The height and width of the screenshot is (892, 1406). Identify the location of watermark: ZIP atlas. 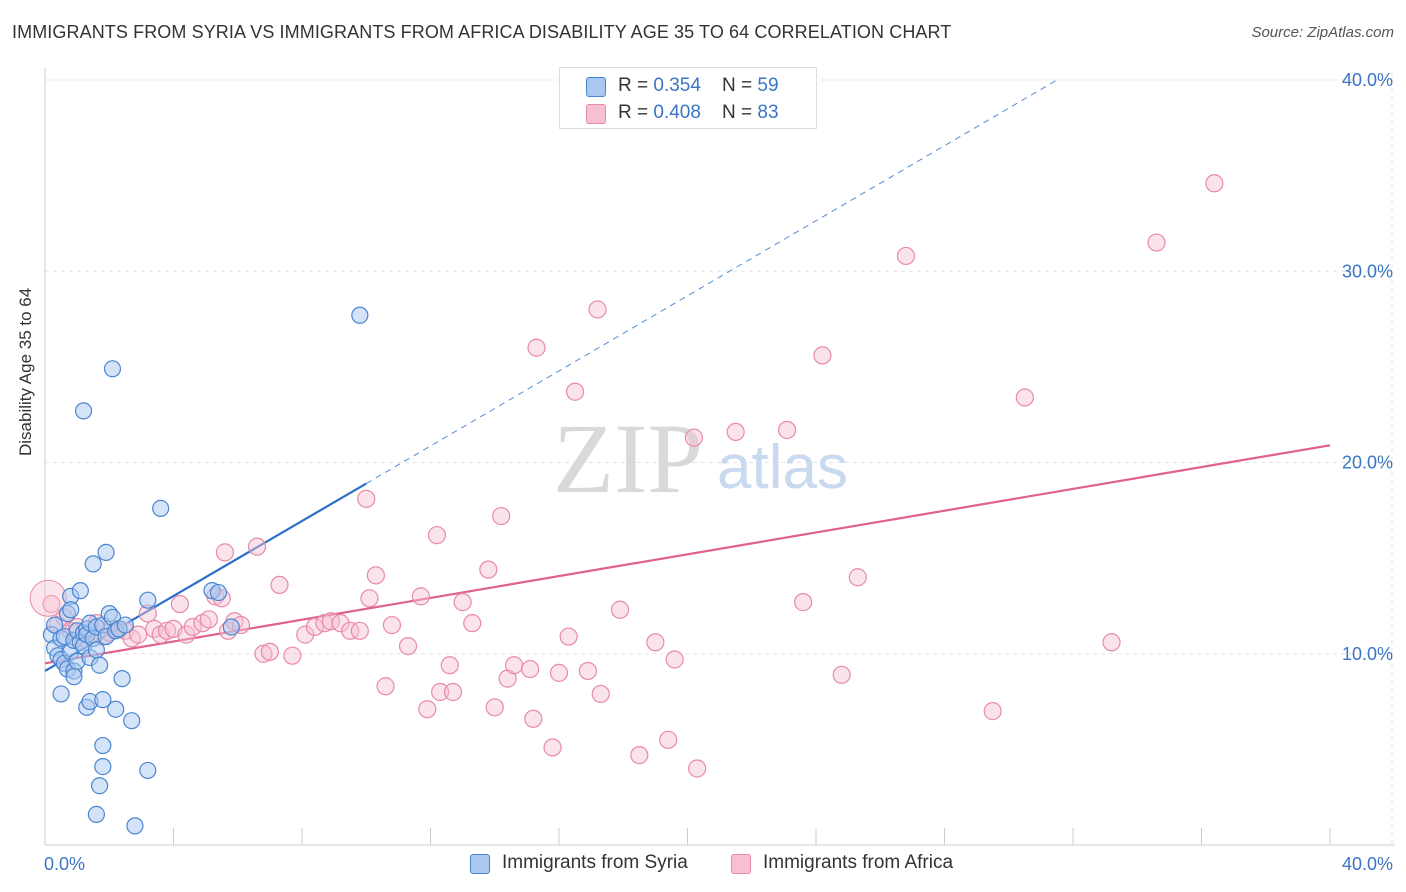
(700, 458).